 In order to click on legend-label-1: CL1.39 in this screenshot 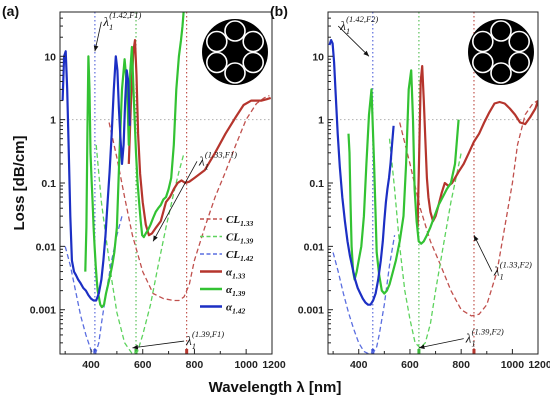, I will do `click(239, 239)`.